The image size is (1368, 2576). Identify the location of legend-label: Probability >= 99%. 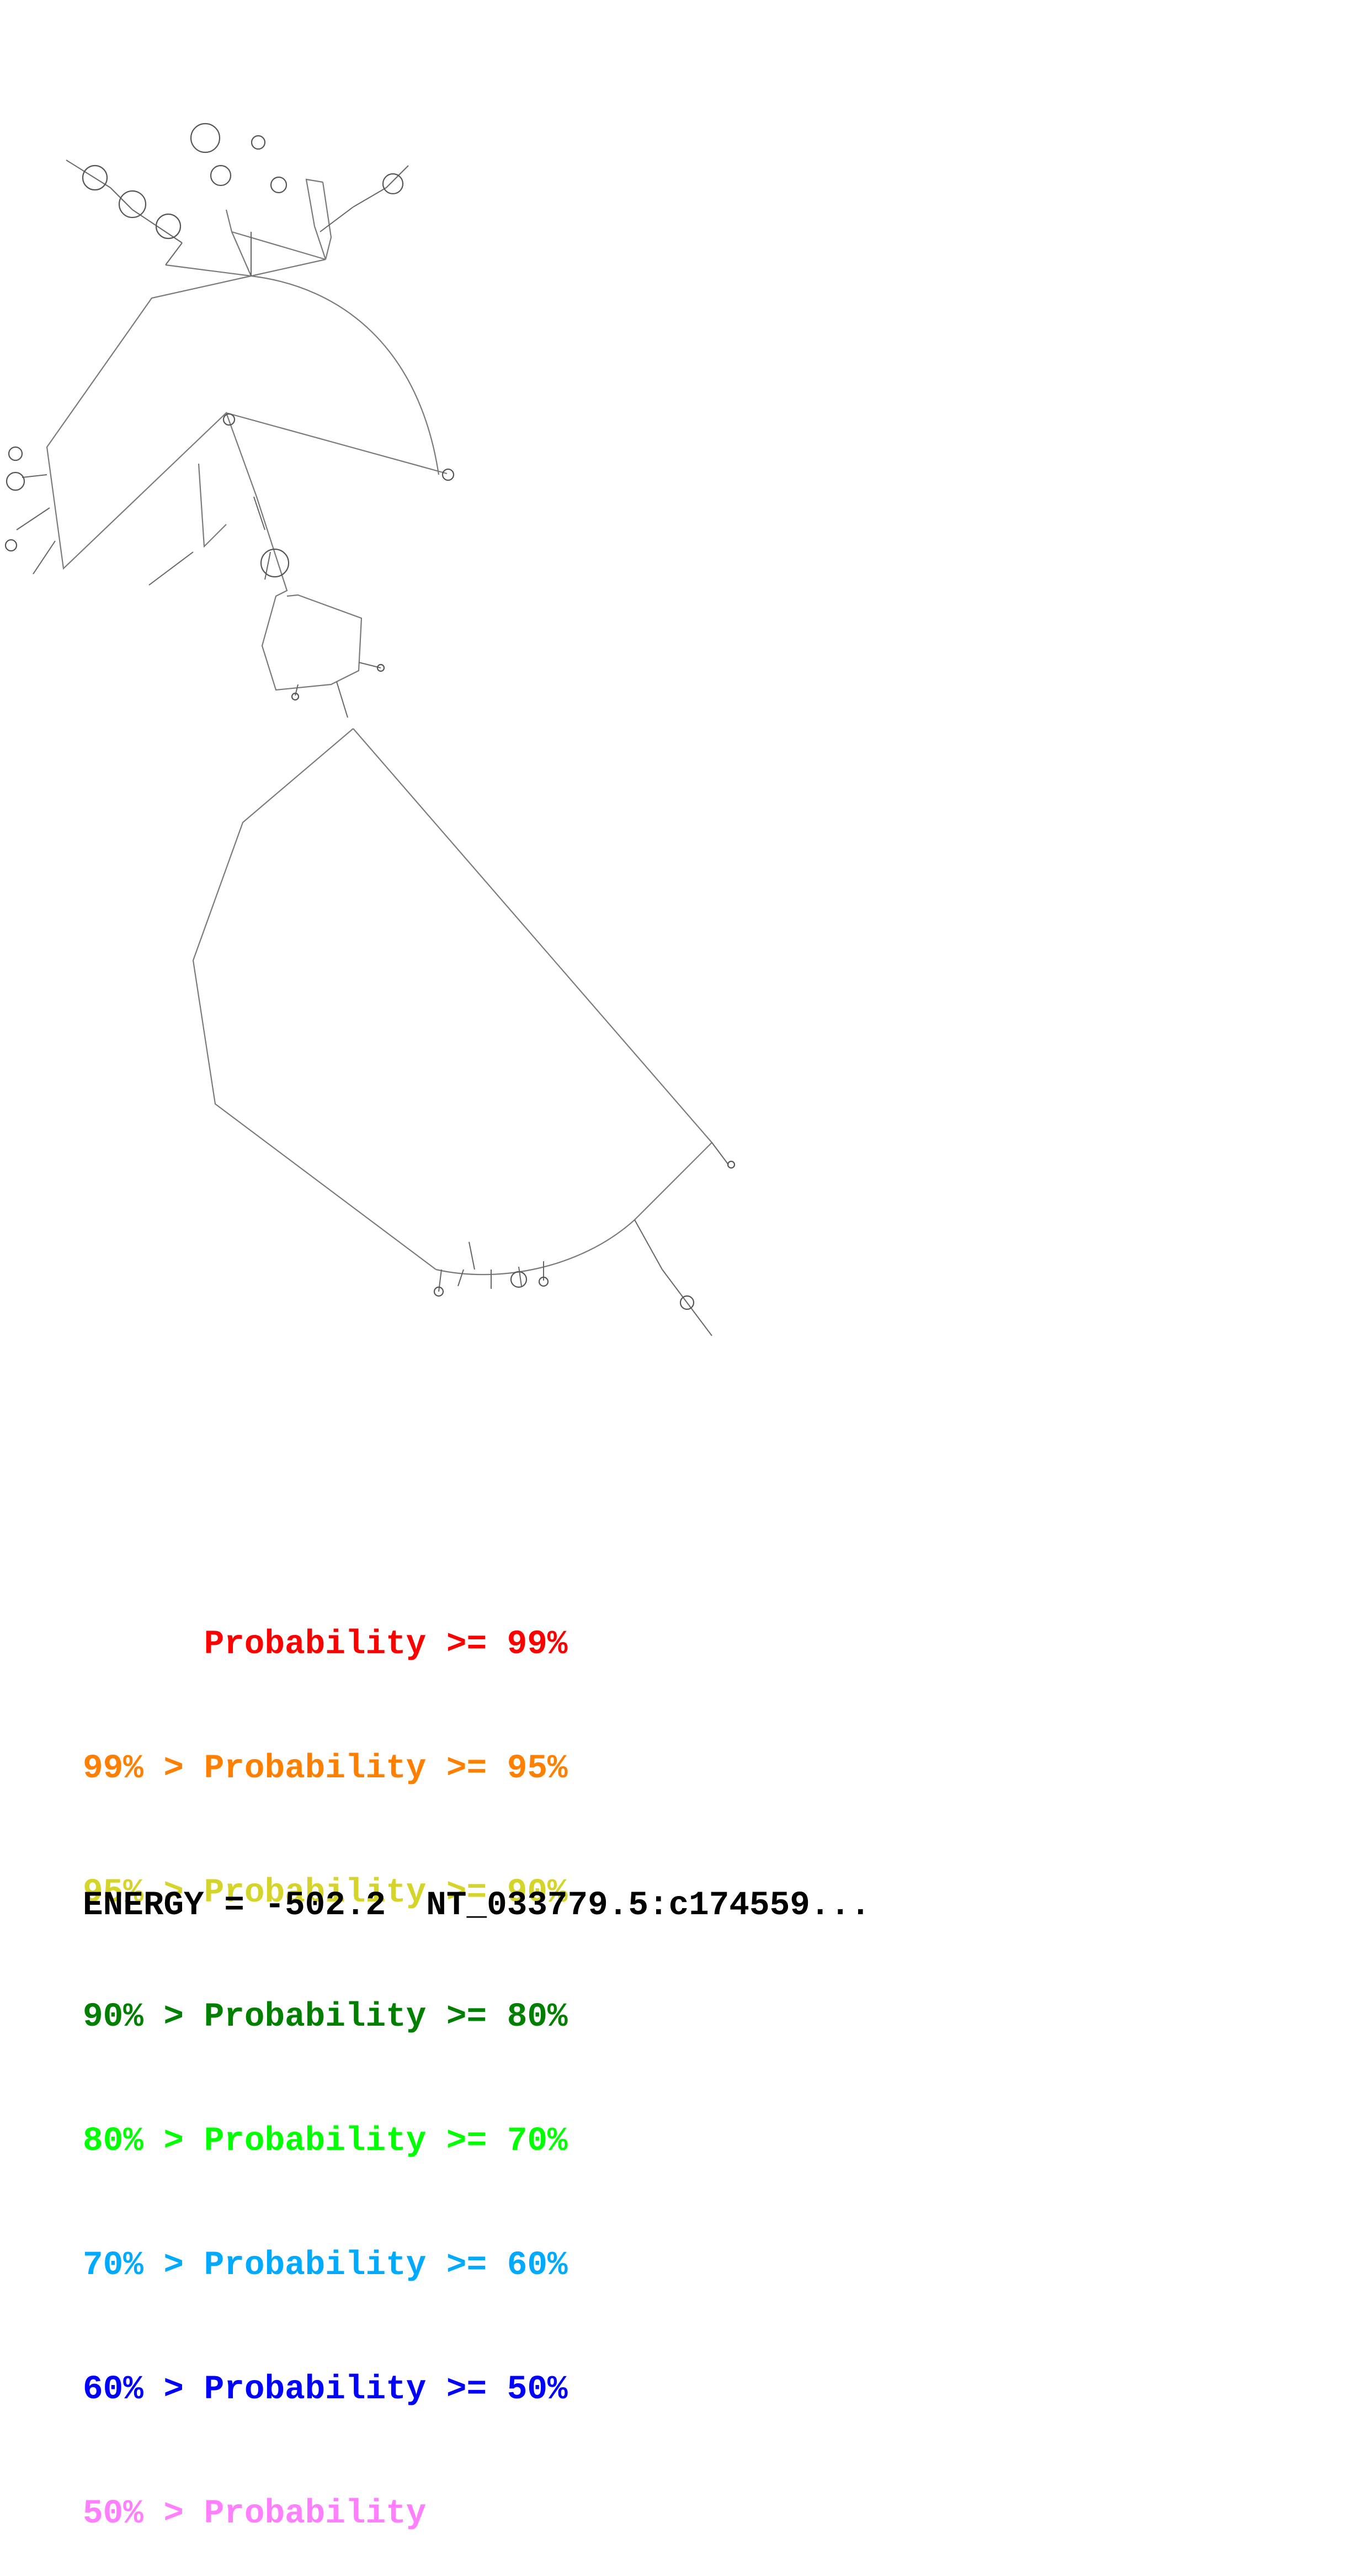
(386, 1645).